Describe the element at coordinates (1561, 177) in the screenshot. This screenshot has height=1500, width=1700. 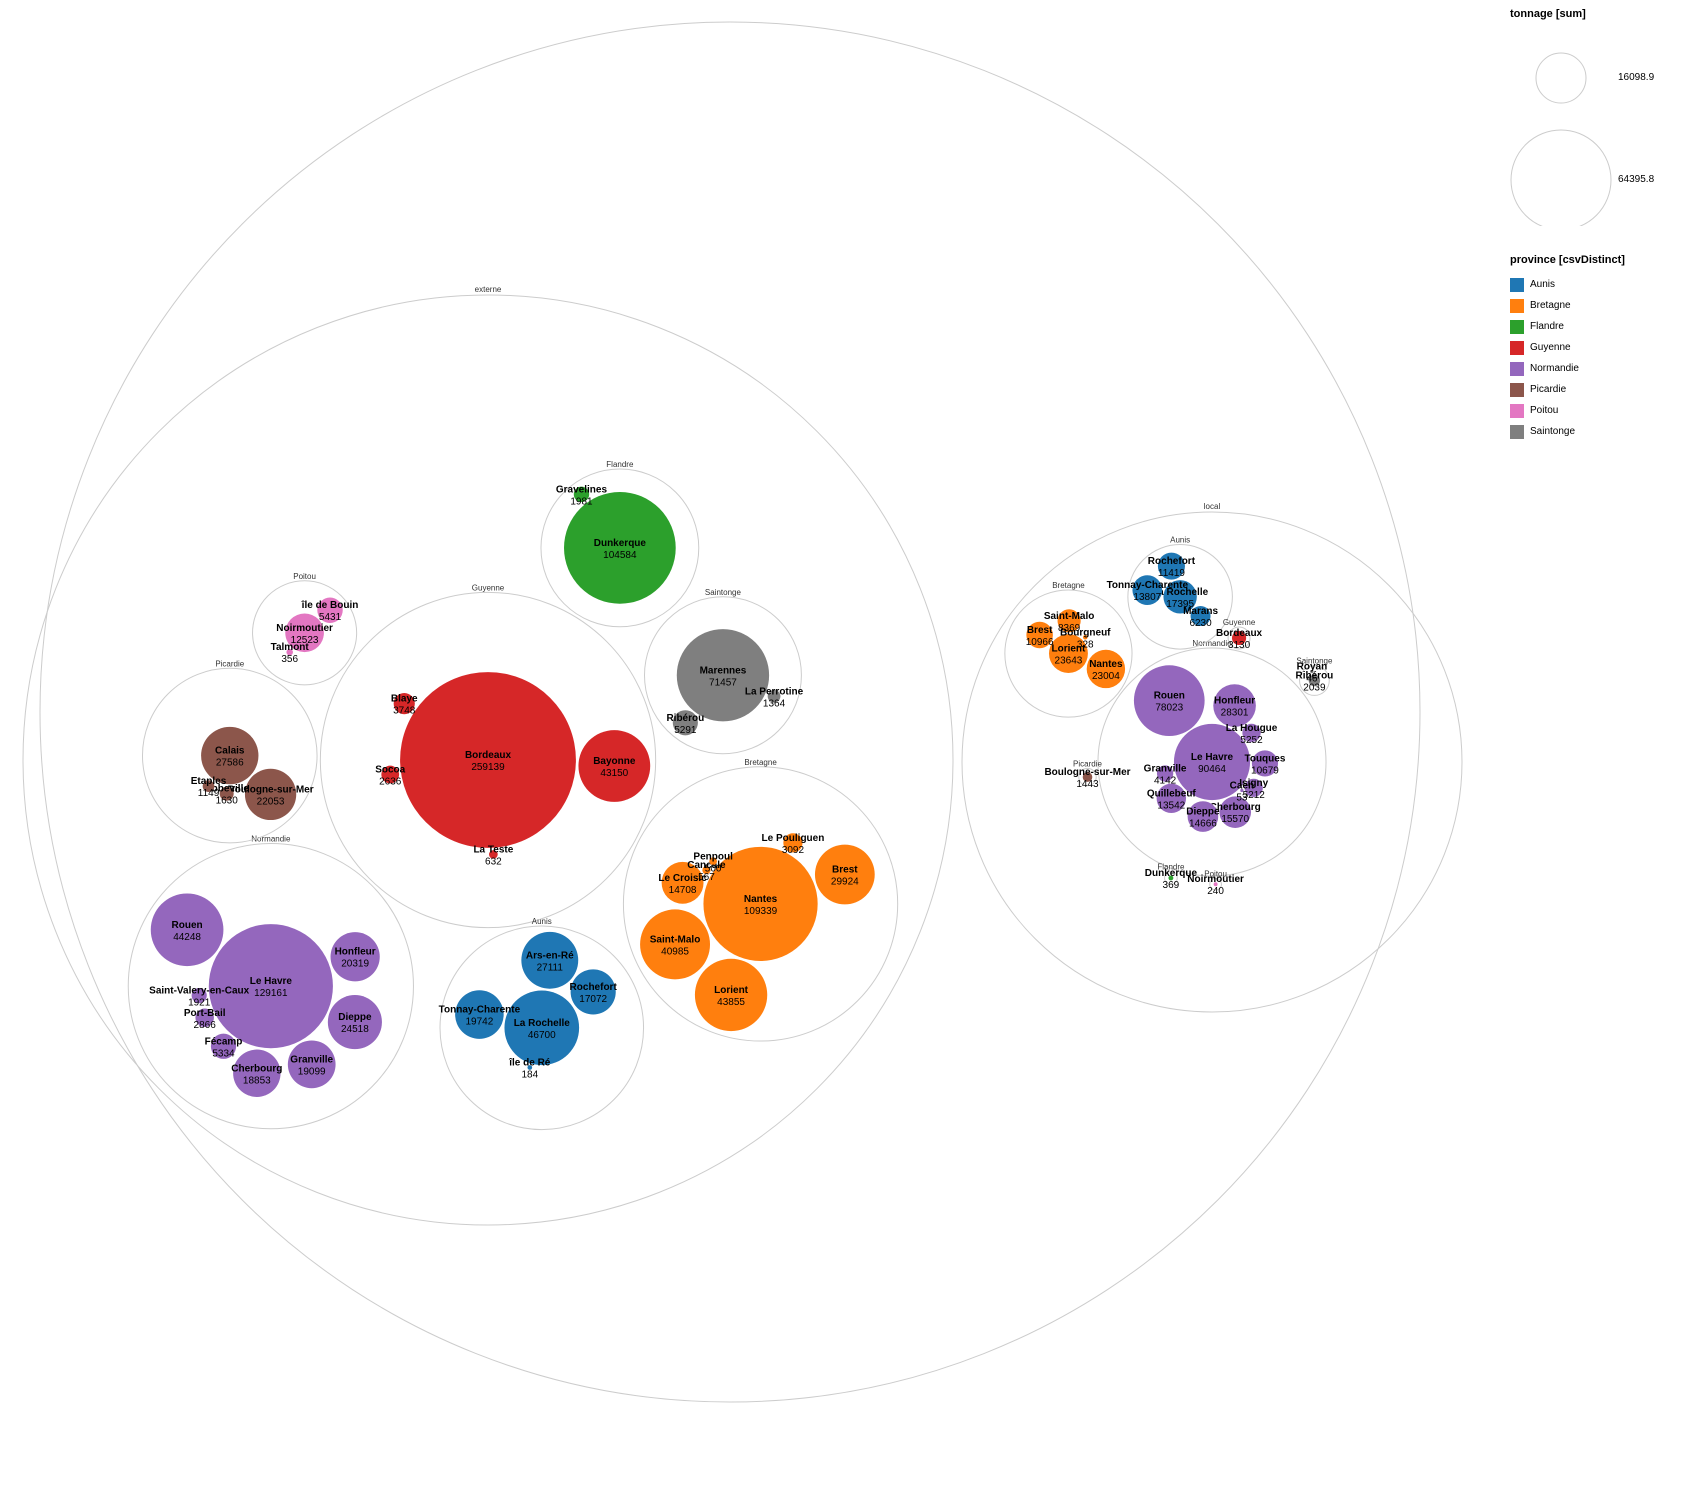
I see `size-legend-circle-large` at that location.